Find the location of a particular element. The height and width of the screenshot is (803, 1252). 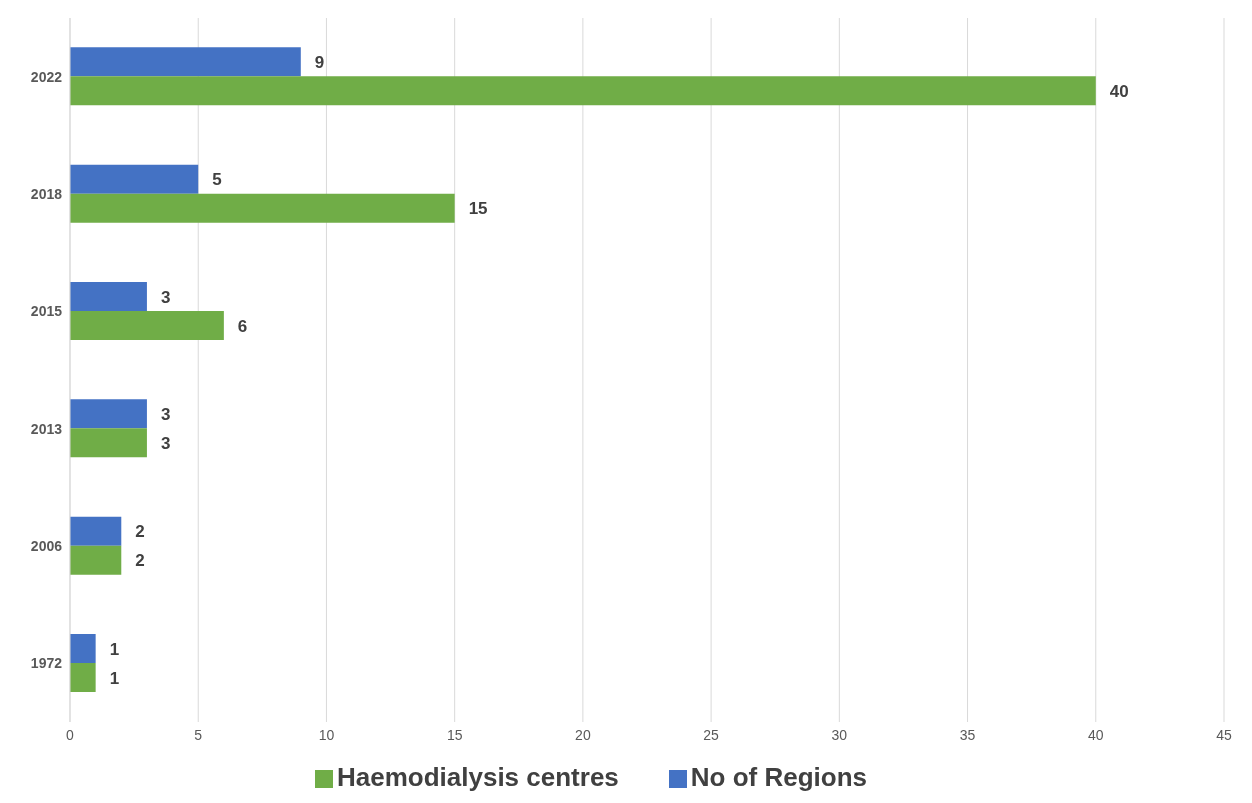

y-tick-label: 2013 is located at coordinates (46, 428).